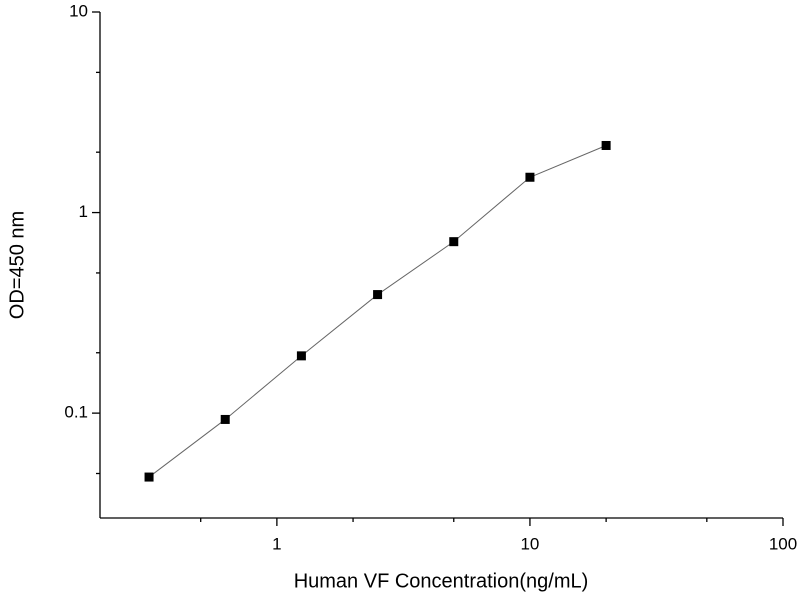 The image size is (800, 600). What do you see at coordinates (441, 581) in the screenshot?
I see `x-axis-title: Human VF Concentration(ng/mL)` at bounding box center [441, 581].